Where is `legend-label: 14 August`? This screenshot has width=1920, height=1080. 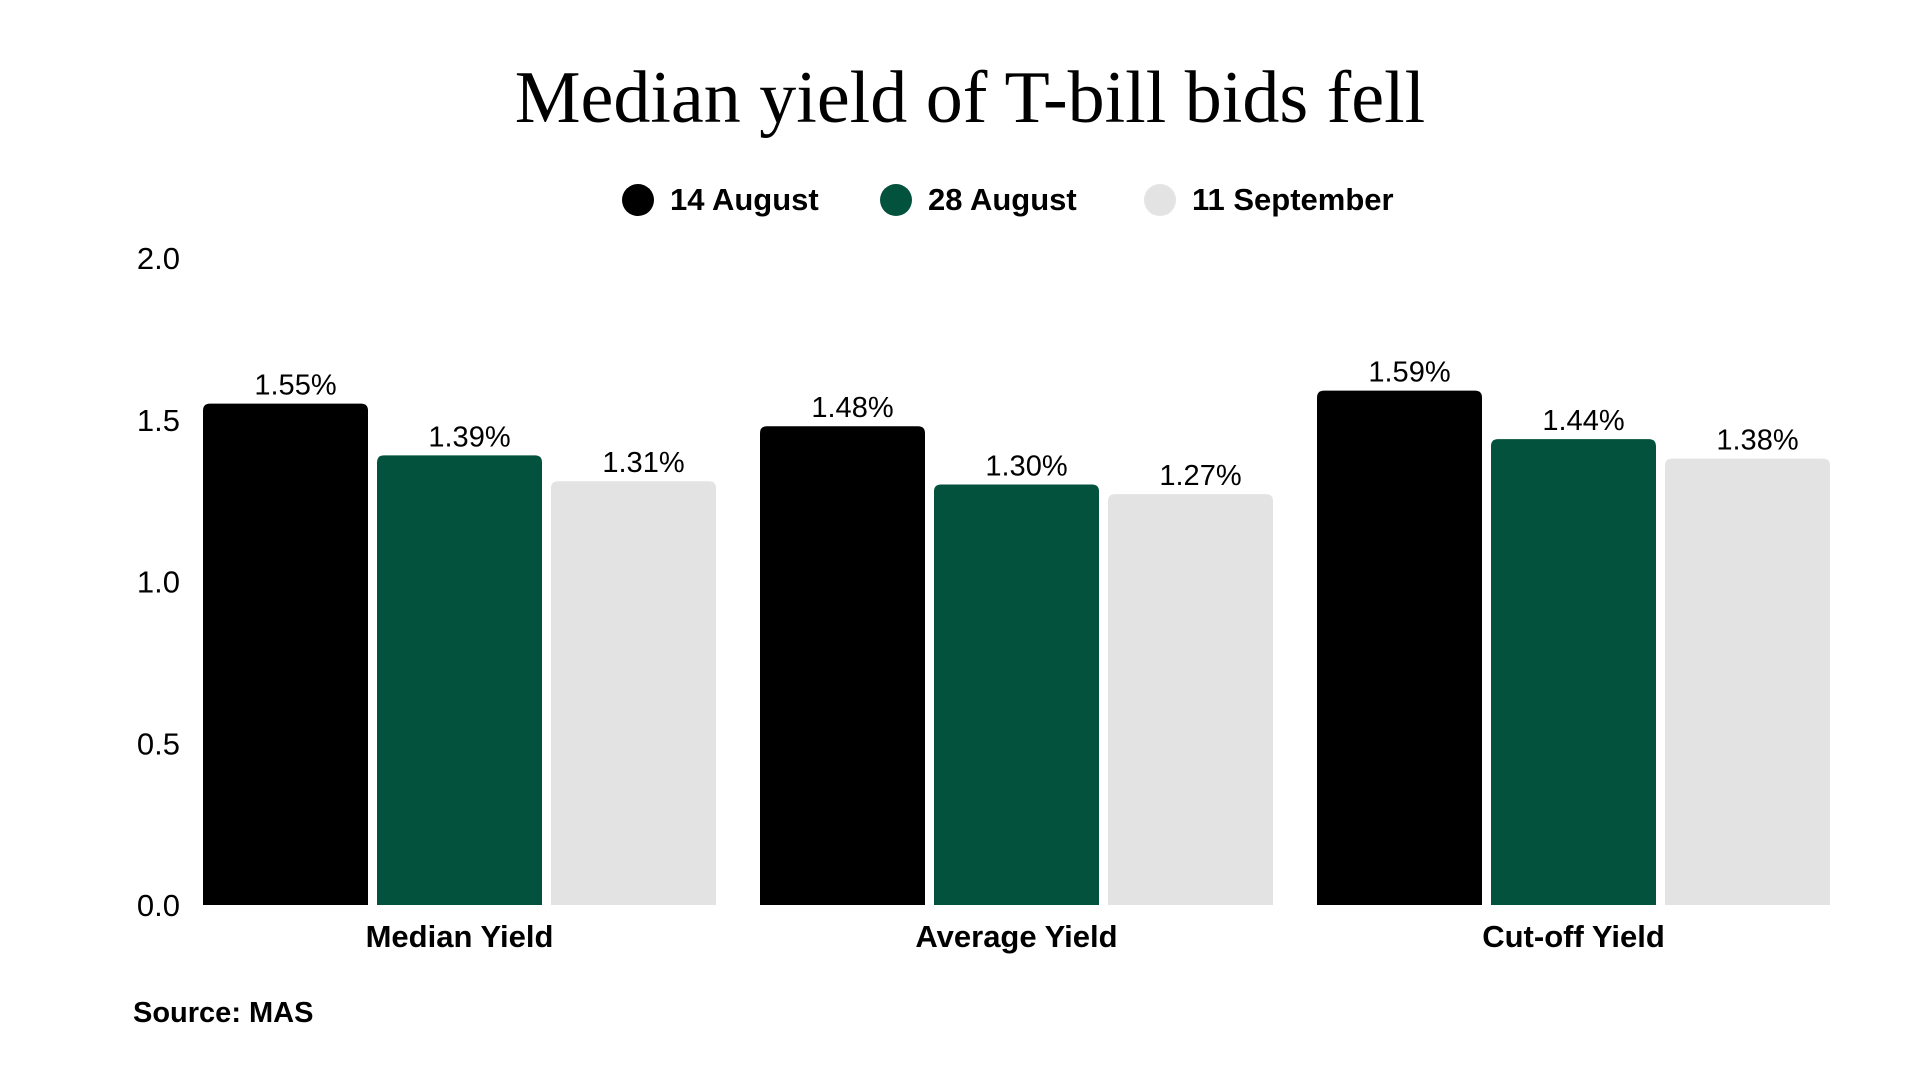
legend-label: 14 August is located at coordinates (744, 199).